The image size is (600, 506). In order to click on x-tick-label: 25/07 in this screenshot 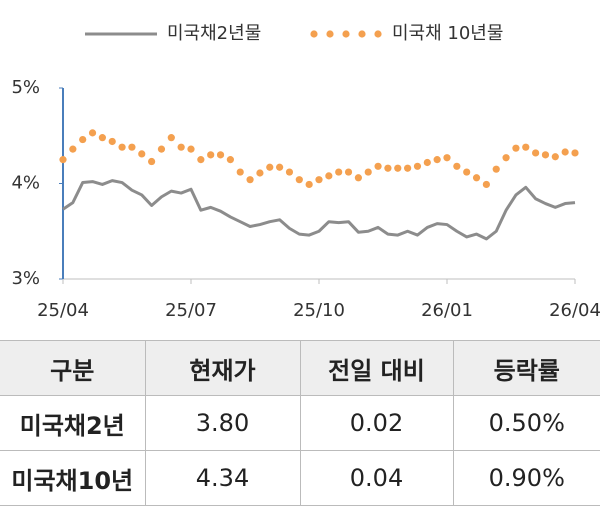, I will do `click(191, 310)`.